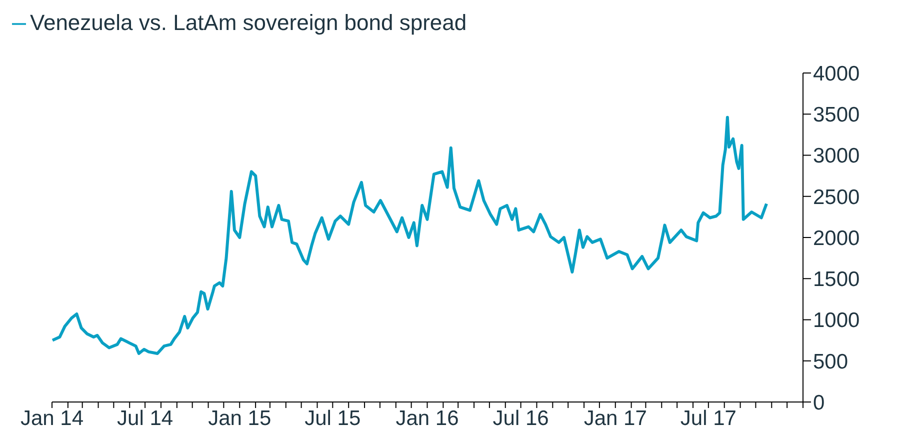 Image resolution: width=902 pixels, height=441 pixels. Describe the element at coordinates (830, 362) in the screenshot. I see `y-tick-label: 500` at that location.